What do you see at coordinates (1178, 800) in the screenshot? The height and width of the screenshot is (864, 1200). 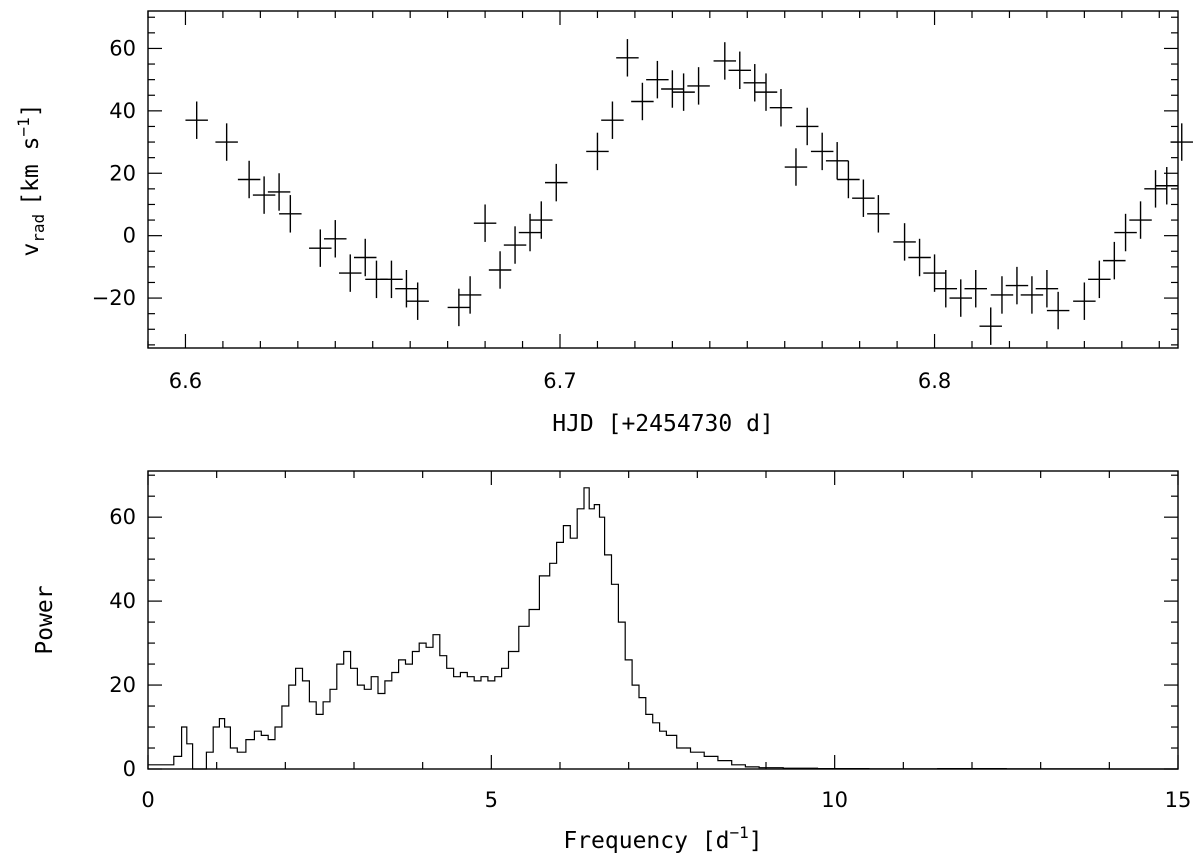 I see `pg-x-tick-label: 15` at bounding box center [1178, 800].